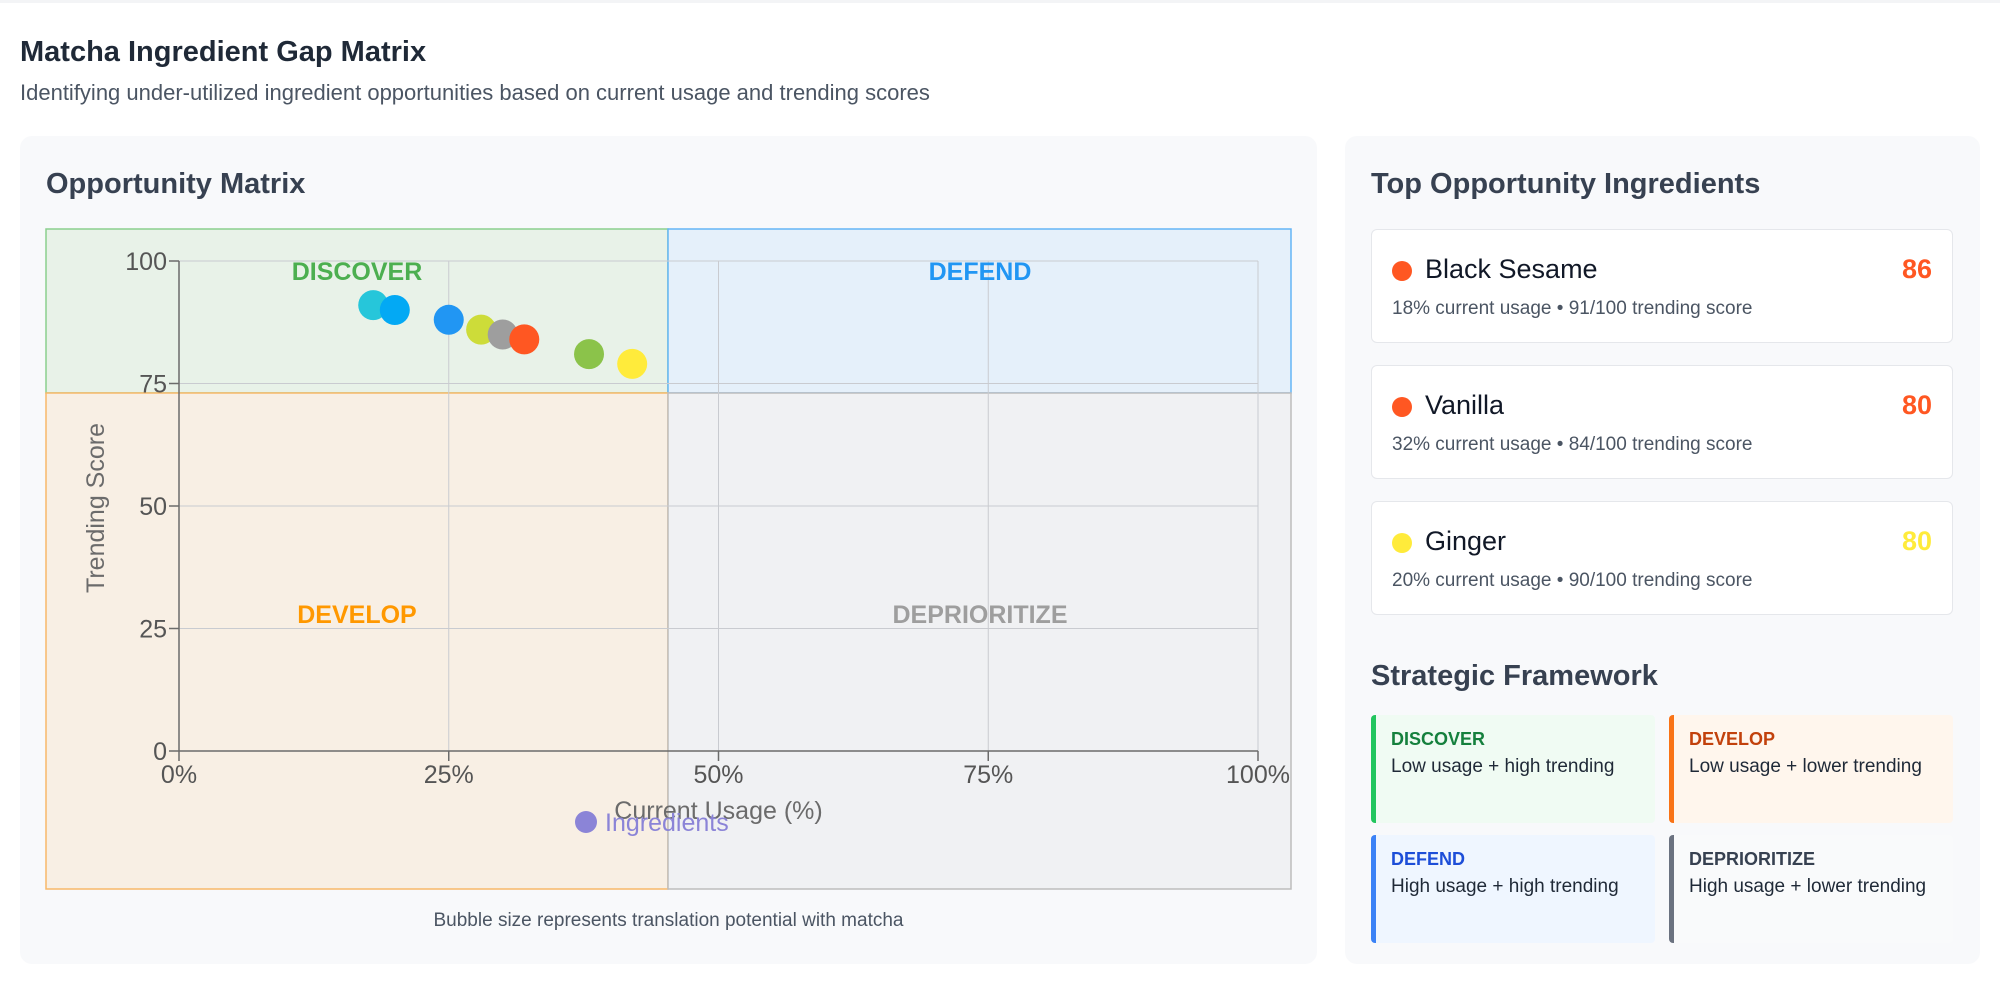 The image size is (2000, 985). What do you see at coordinates (357, 311) in the screenshot?
I see `quadrant-discover` at bounding box center [357, 311].